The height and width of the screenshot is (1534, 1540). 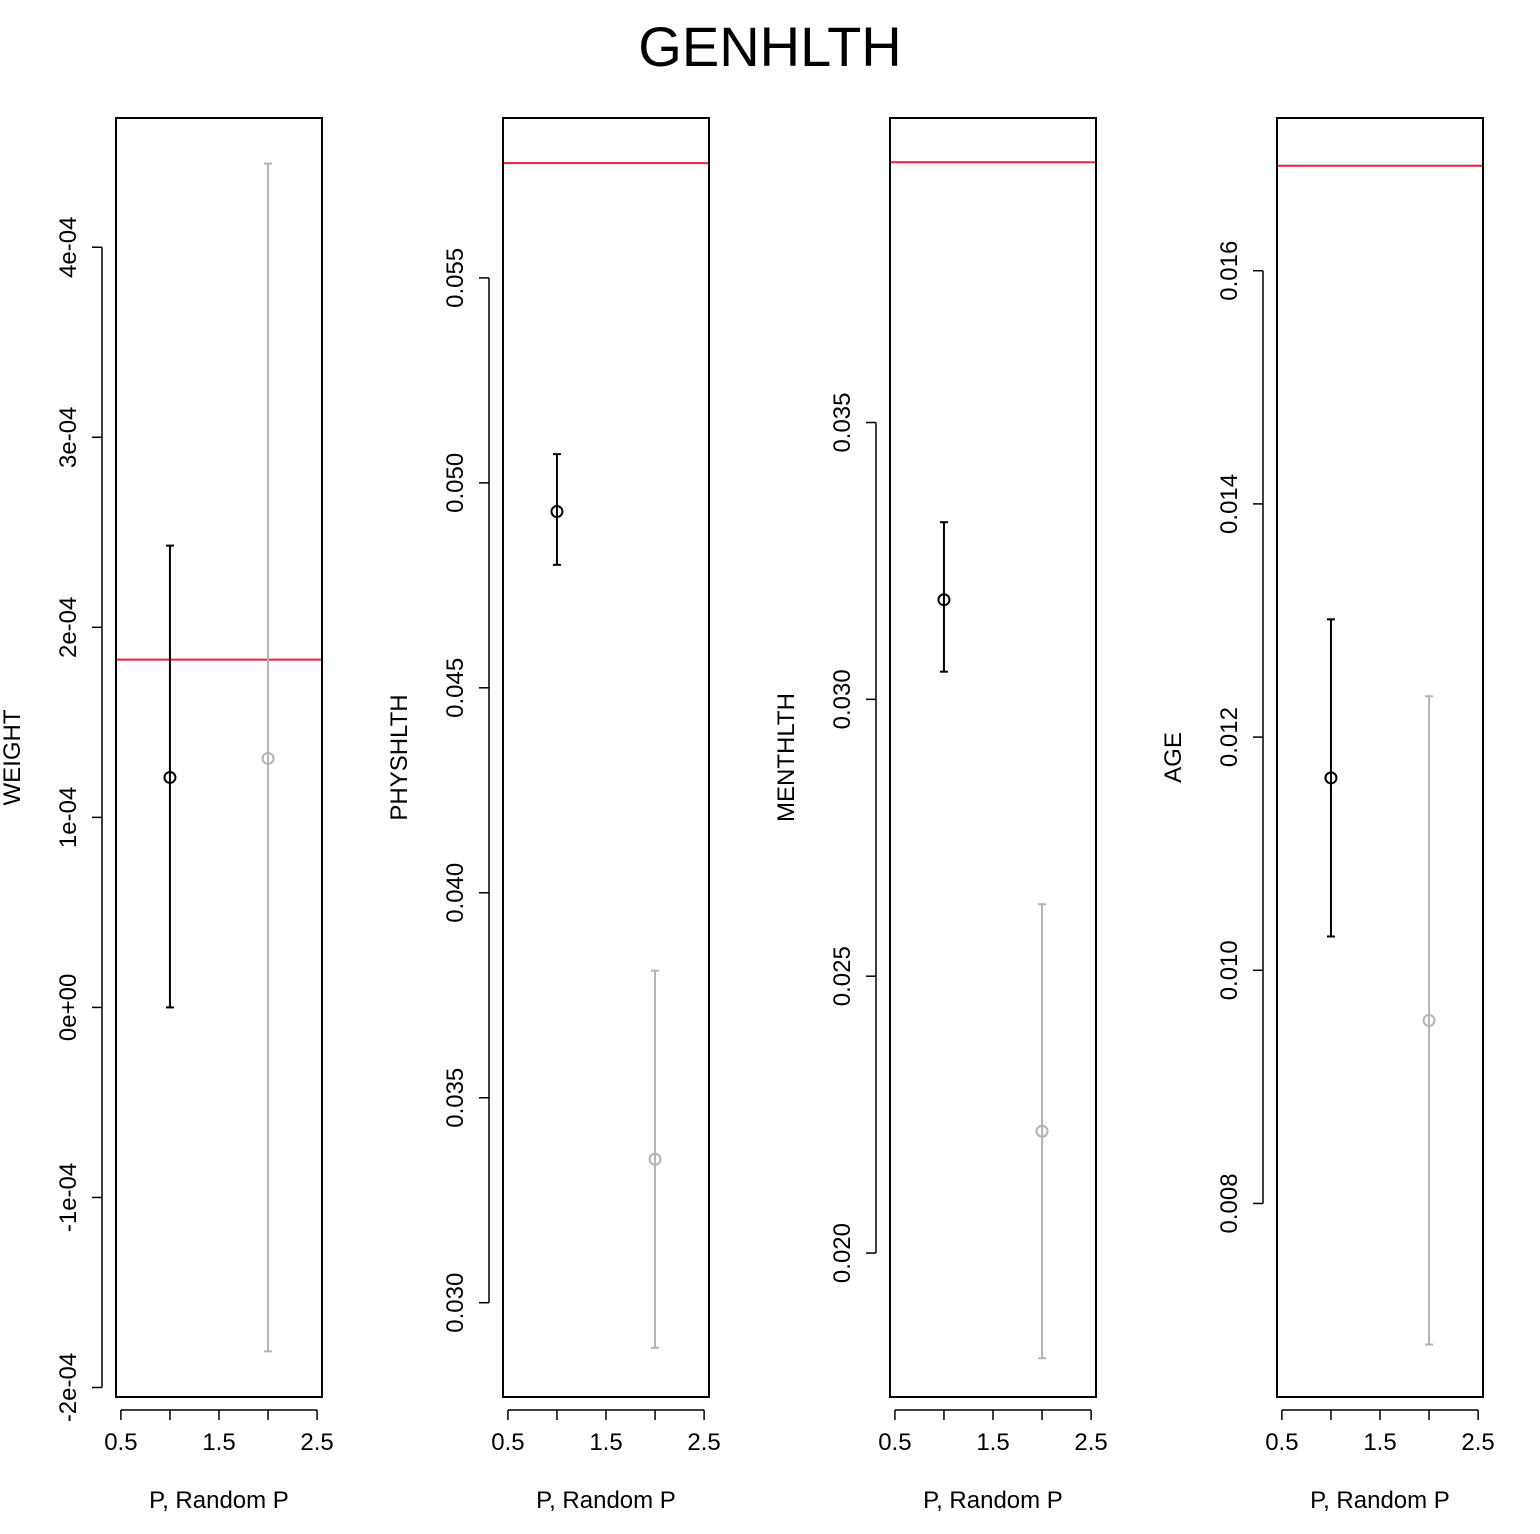 What do you see at coordinates (68, 627) in the screenshot?
I see `y-tick-label: 2e-04` at bounding box center [68, 627].